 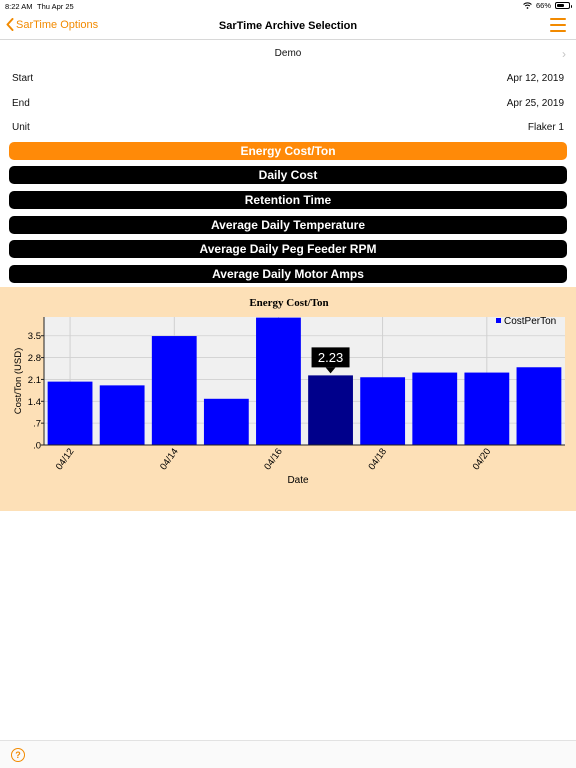 I want to click on x-tick-label: 04/14, so click(x=169, y=459).